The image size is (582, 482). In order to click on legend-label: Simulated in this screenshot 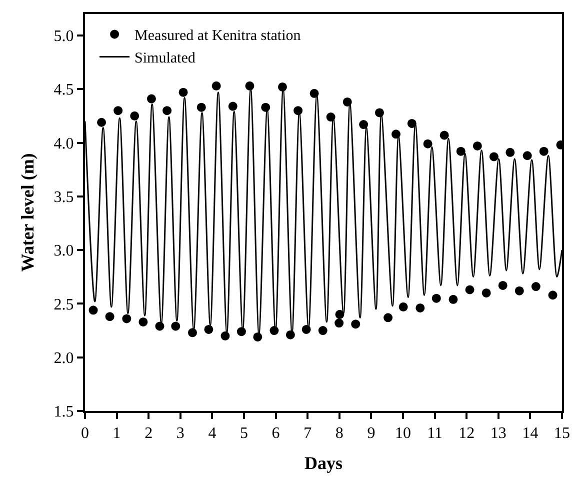, I will do `click(165, 58)`.